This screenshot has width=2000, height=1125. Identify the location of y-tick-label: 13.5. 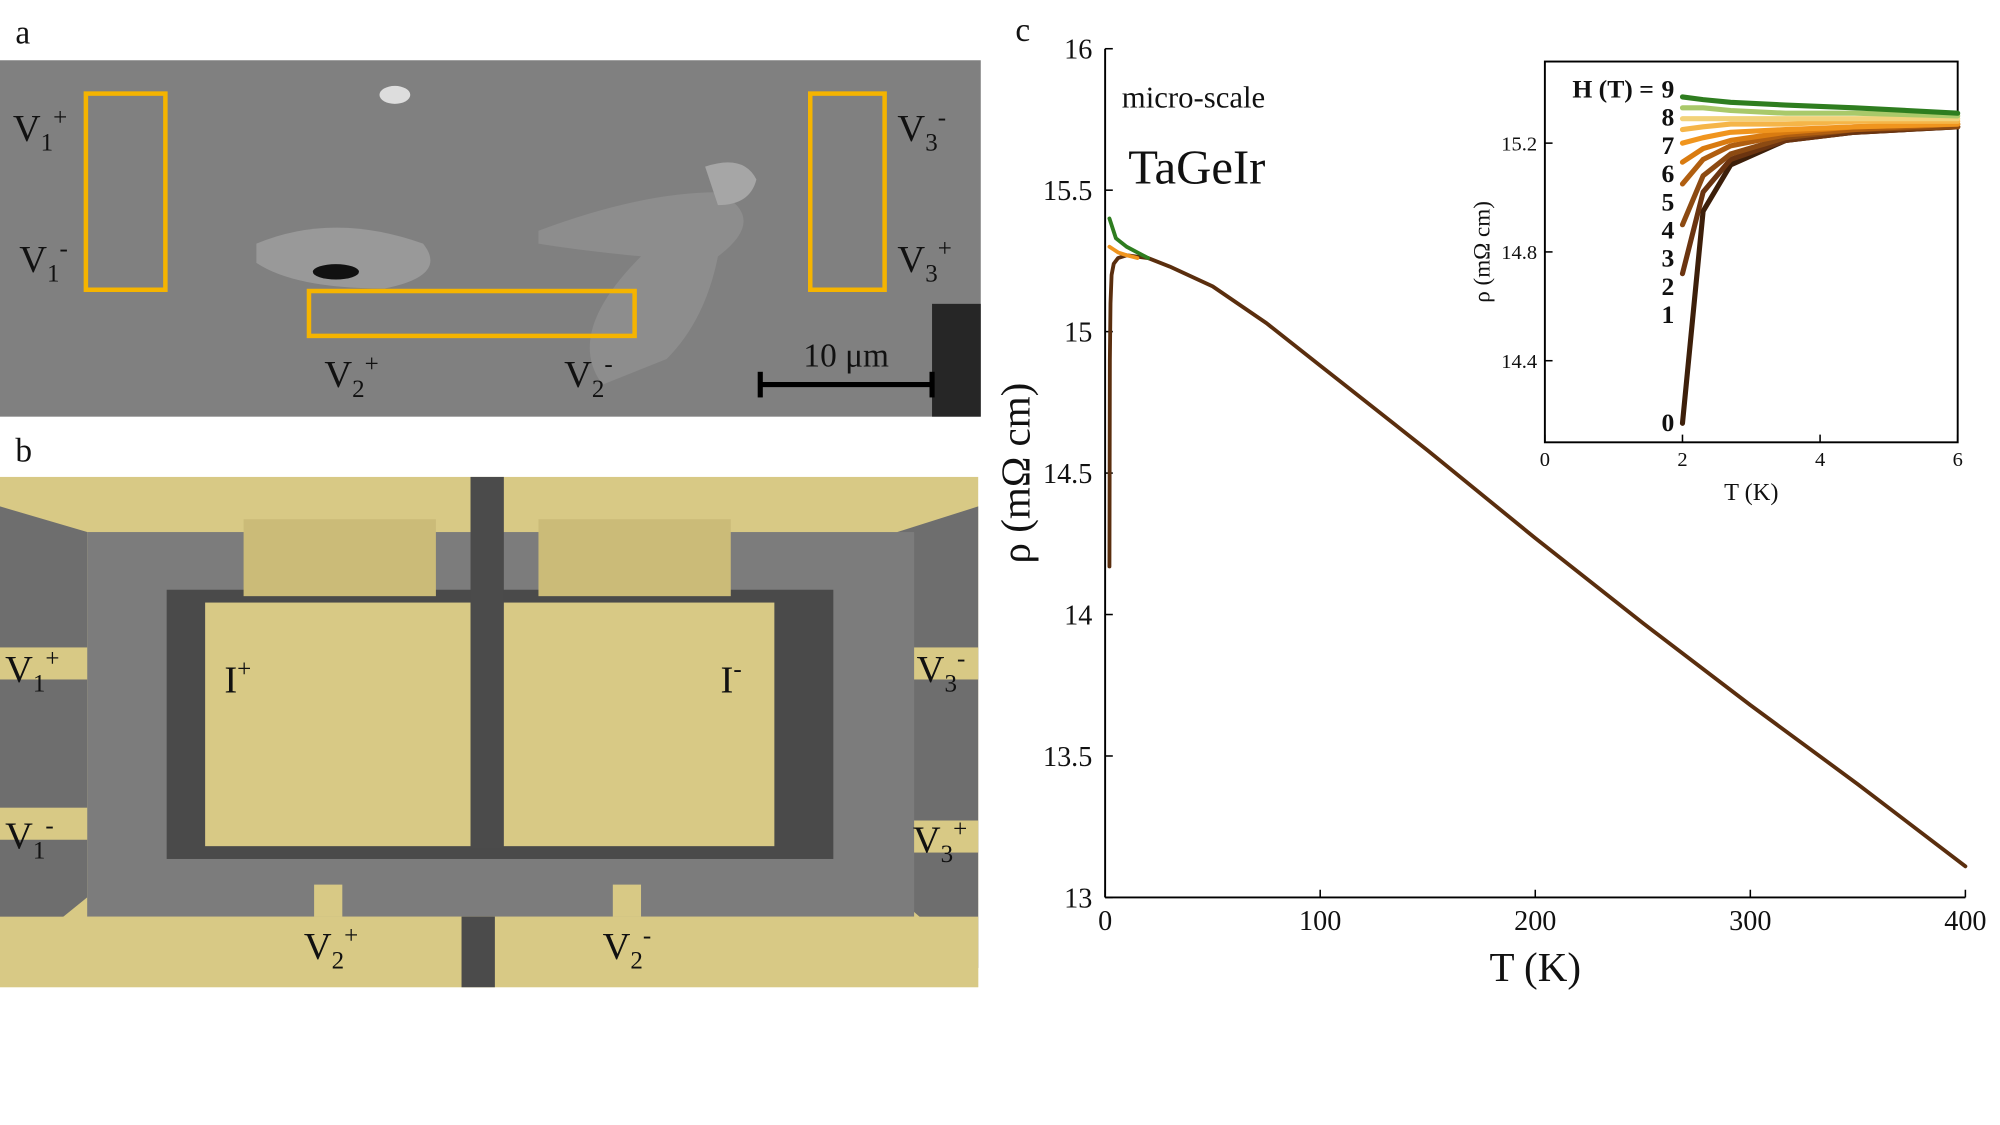
(1067, 757).